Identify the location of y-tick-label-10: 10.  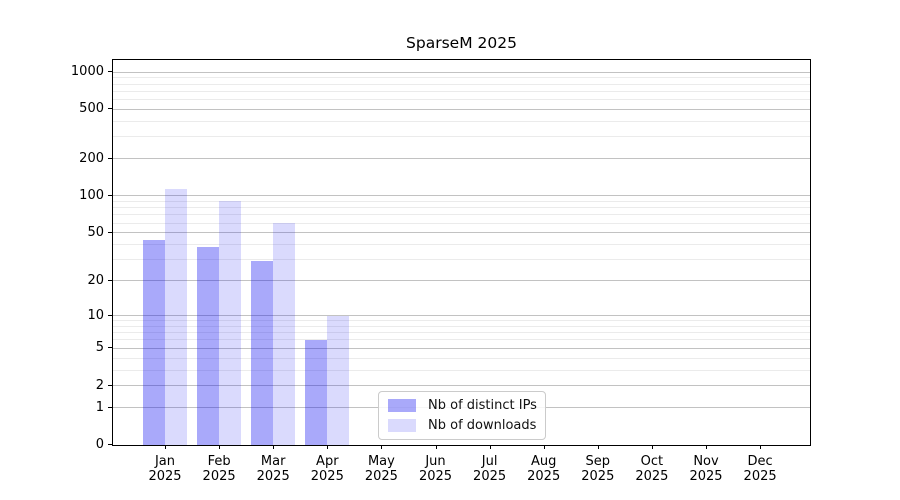
(95, 315).